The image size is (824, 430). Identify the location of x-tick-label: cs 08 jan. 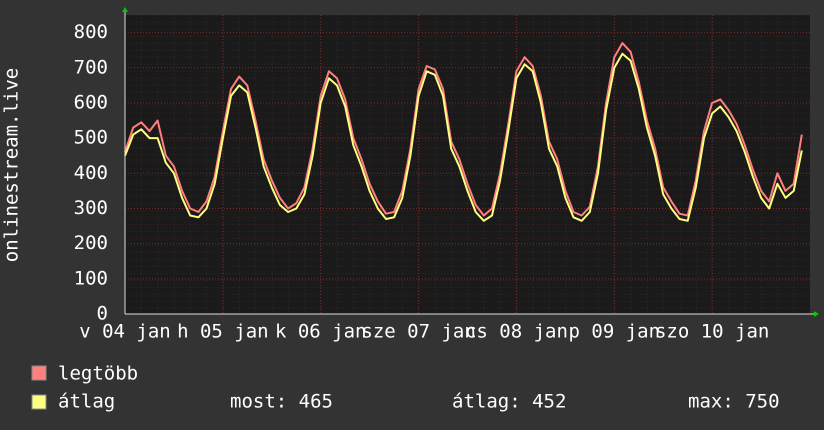
(516, 332).